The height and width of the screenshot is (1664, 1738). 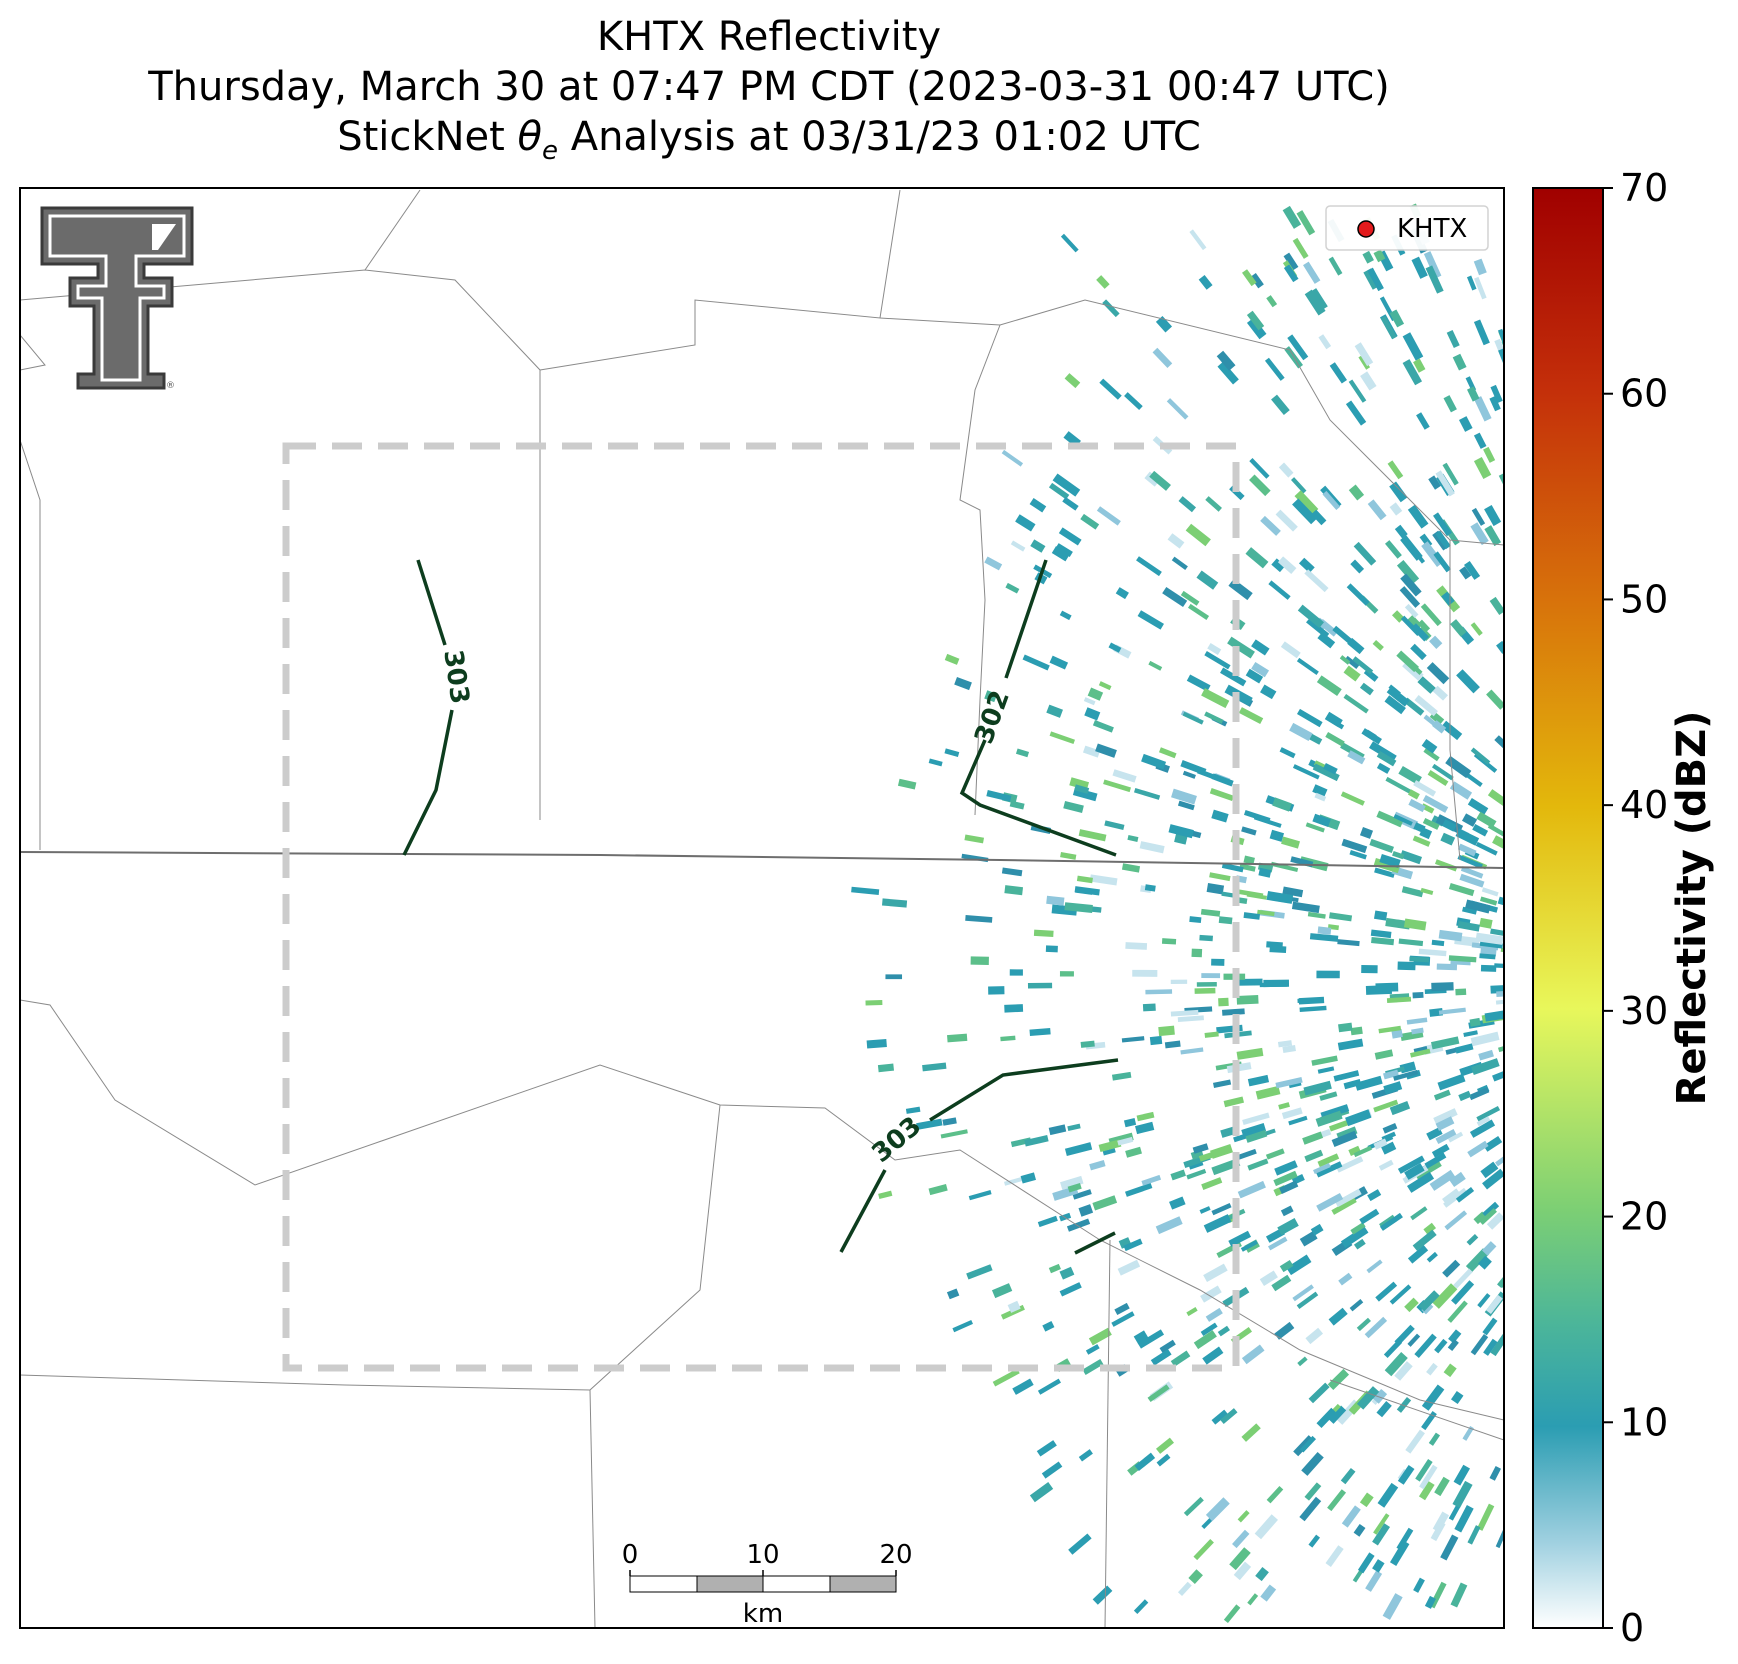 I want to click on scale-tick-0: 0, so click(x=630, y=1555).